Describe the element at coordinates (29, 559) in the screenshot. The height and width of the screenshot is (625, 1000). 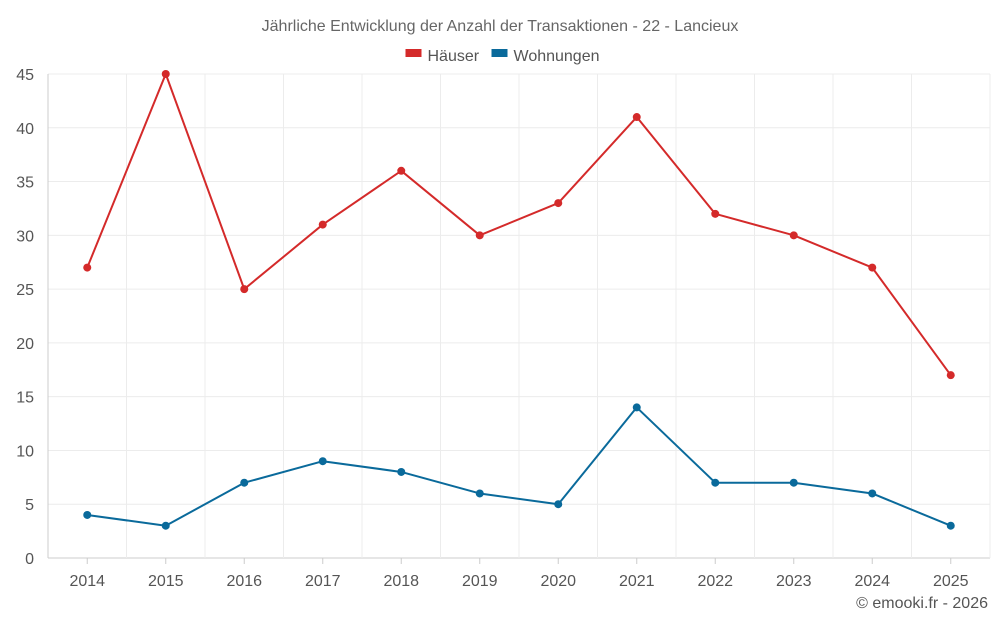
I see `y-tick-label: 0` at that location.